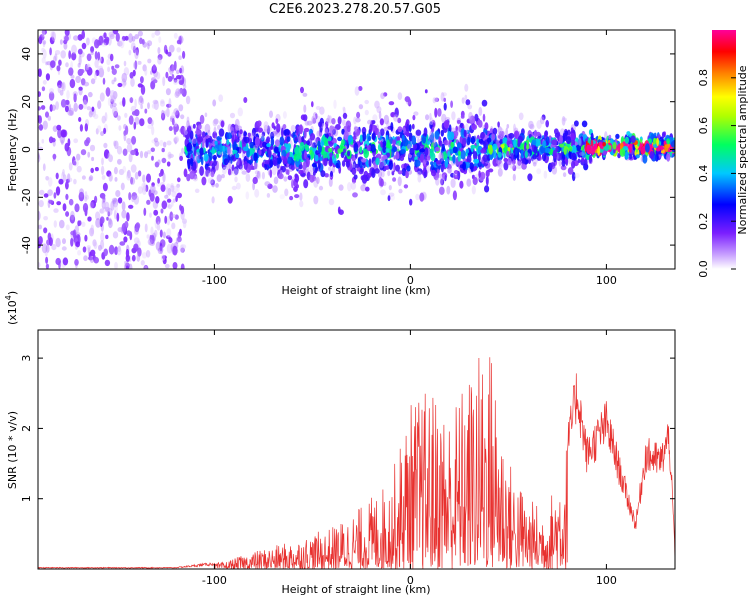 The width and height of the screenshot is (750, 600). What do you see at coordinates (12, 312) in the screenshot?
I see `snr-multiplier: (x10` at bounding box center [12, 312].